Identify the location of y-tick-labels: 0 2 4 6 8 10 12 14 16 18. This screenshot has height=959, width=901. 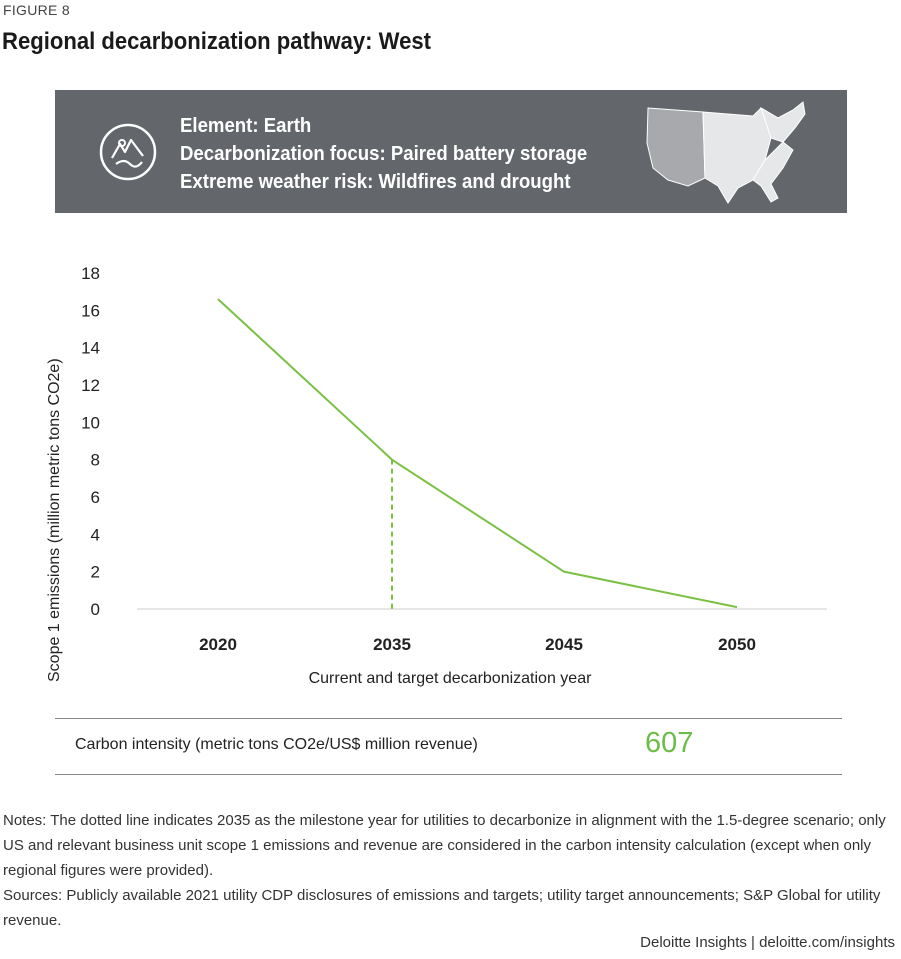
(90, 441).